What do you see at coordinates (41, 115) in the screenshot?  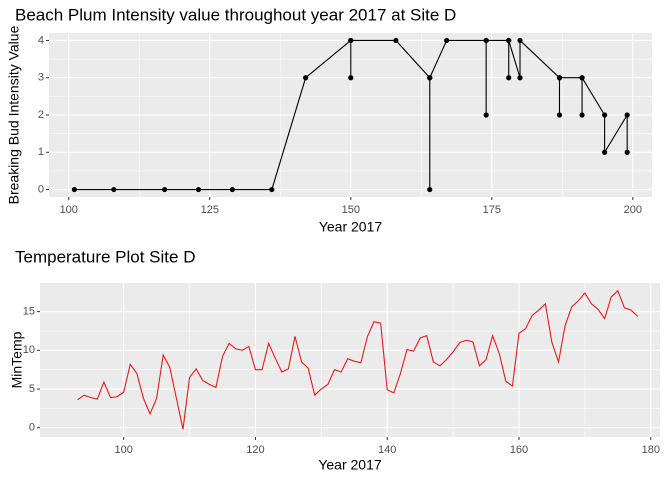 I see `y-tick-label: 2` at bounding box center [41, 115].